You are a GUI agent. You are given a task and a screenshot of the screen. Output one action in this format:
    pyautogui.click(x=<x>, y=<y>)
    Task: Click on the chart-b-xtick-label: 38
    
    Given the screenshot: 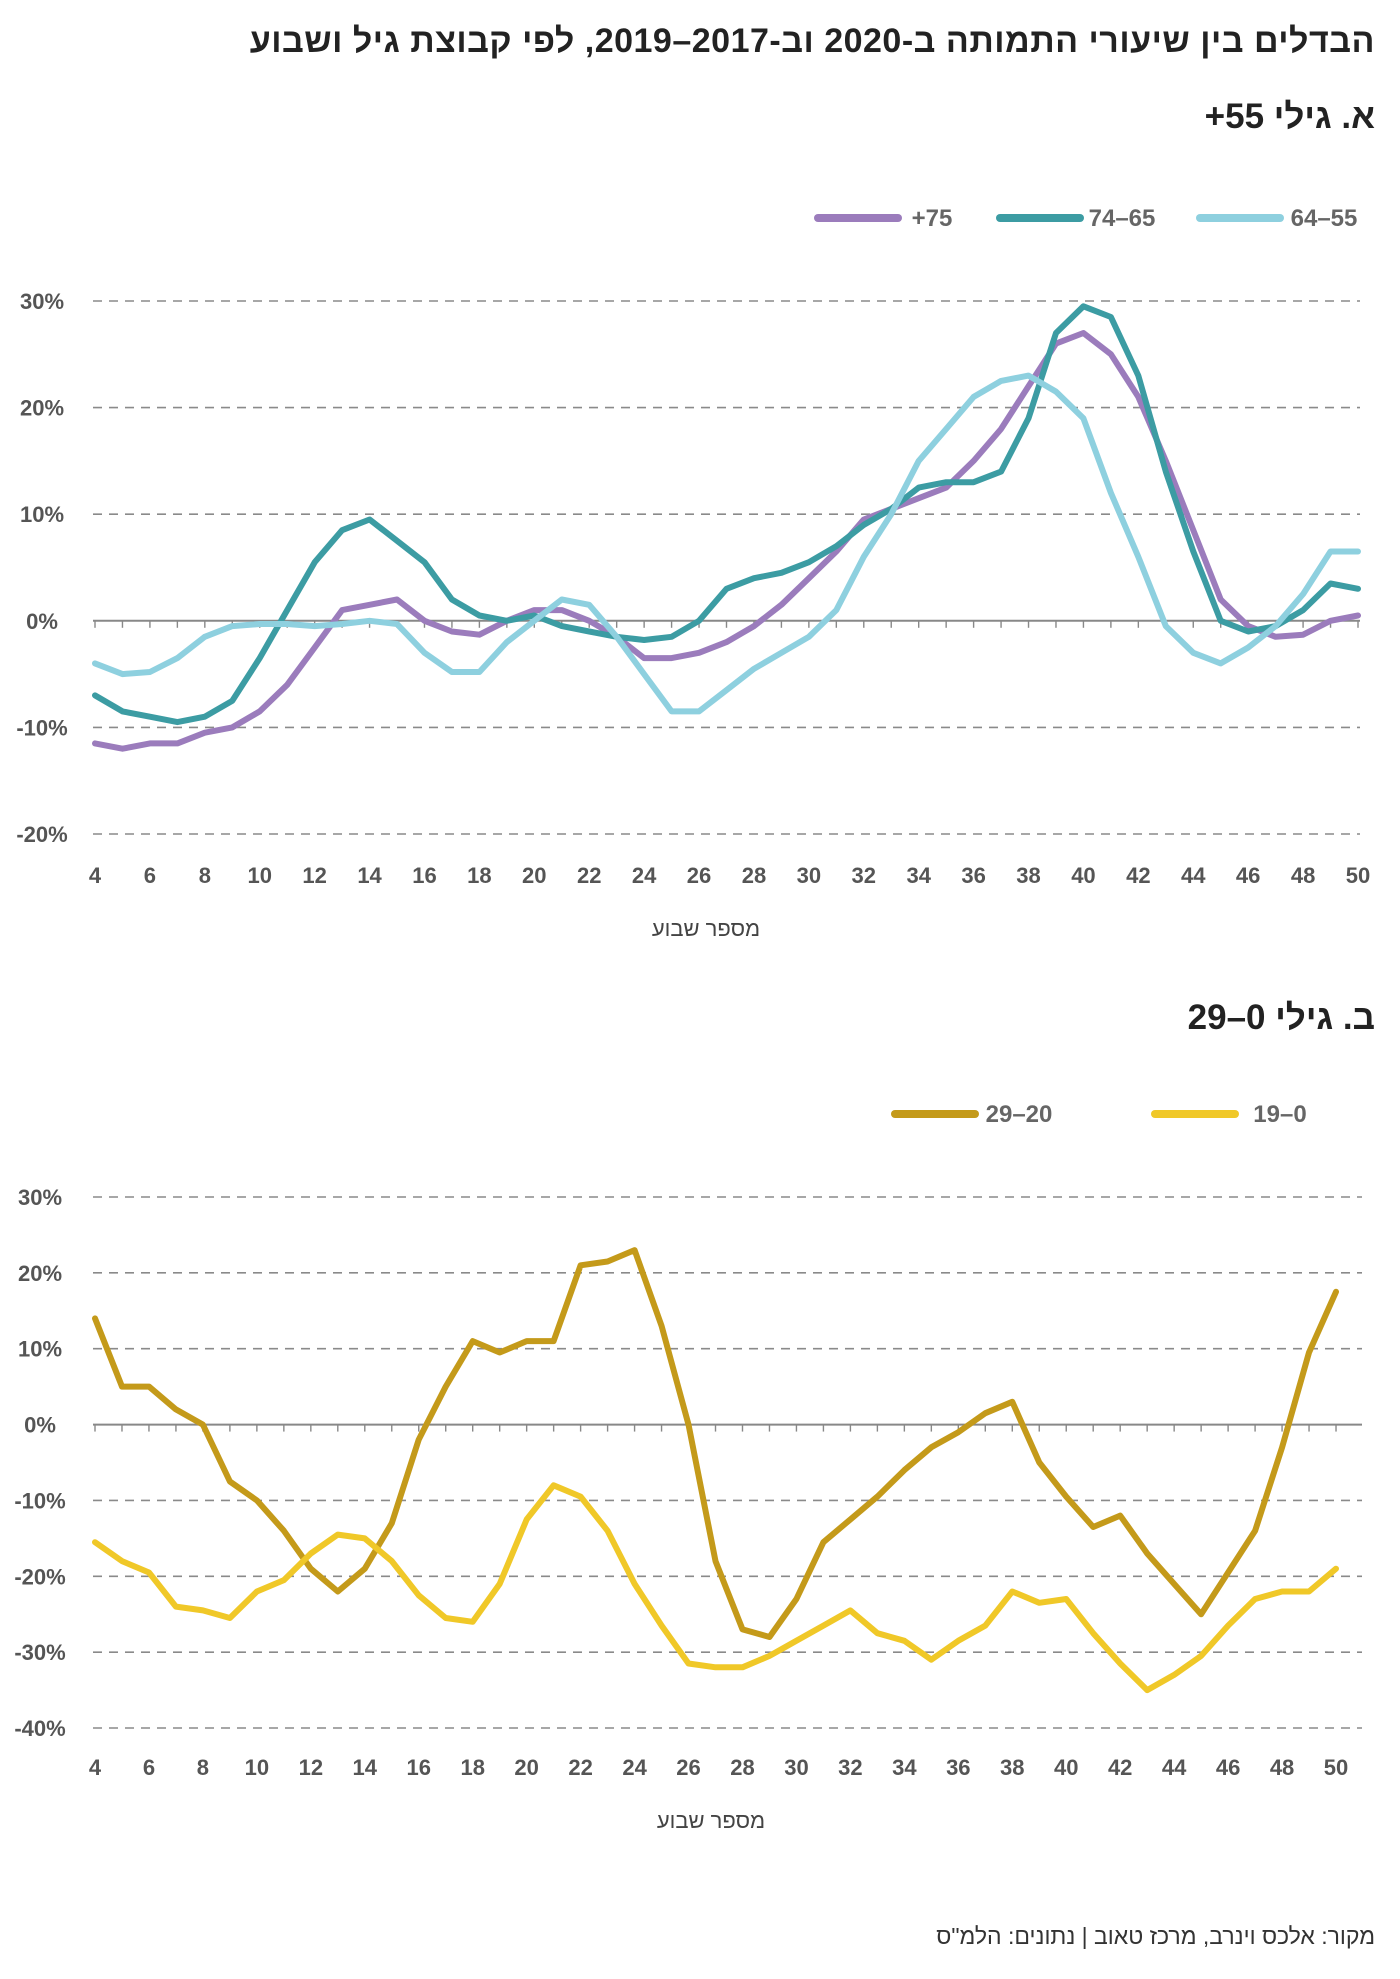 What is the action you would take?
    pyautogui.click(x=1012, y=1767)
    